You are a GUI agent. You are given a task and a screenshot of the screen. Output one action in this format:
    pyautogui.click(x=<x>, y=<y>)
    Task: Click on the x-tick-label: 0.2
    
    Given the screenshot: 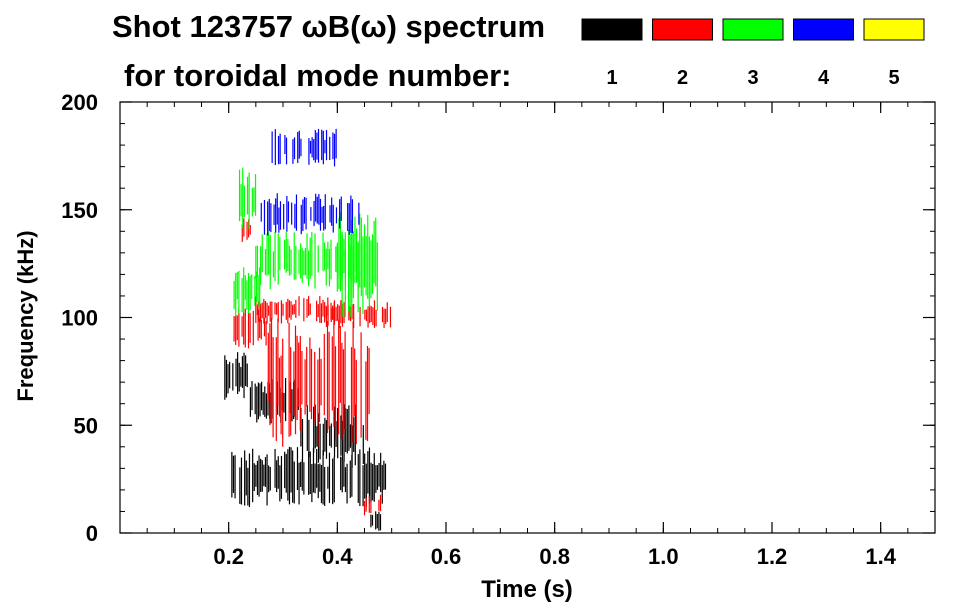 What is the action you would take?
    pyautogui.click(x=228, y=556)
    